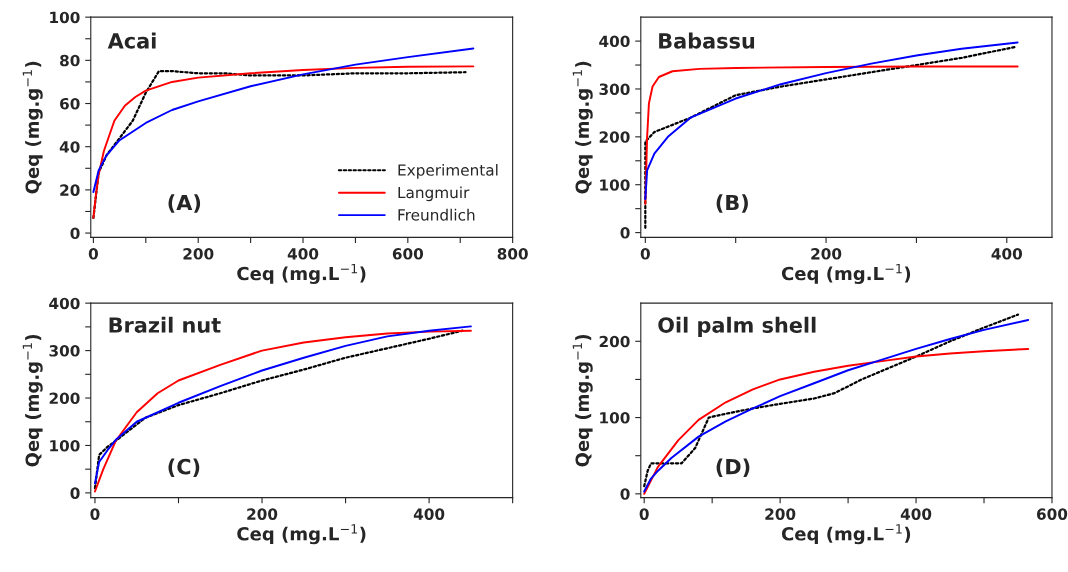 The image size is (1068, 572). I want to click on legend-label: Freundlich, so click(436, 214).